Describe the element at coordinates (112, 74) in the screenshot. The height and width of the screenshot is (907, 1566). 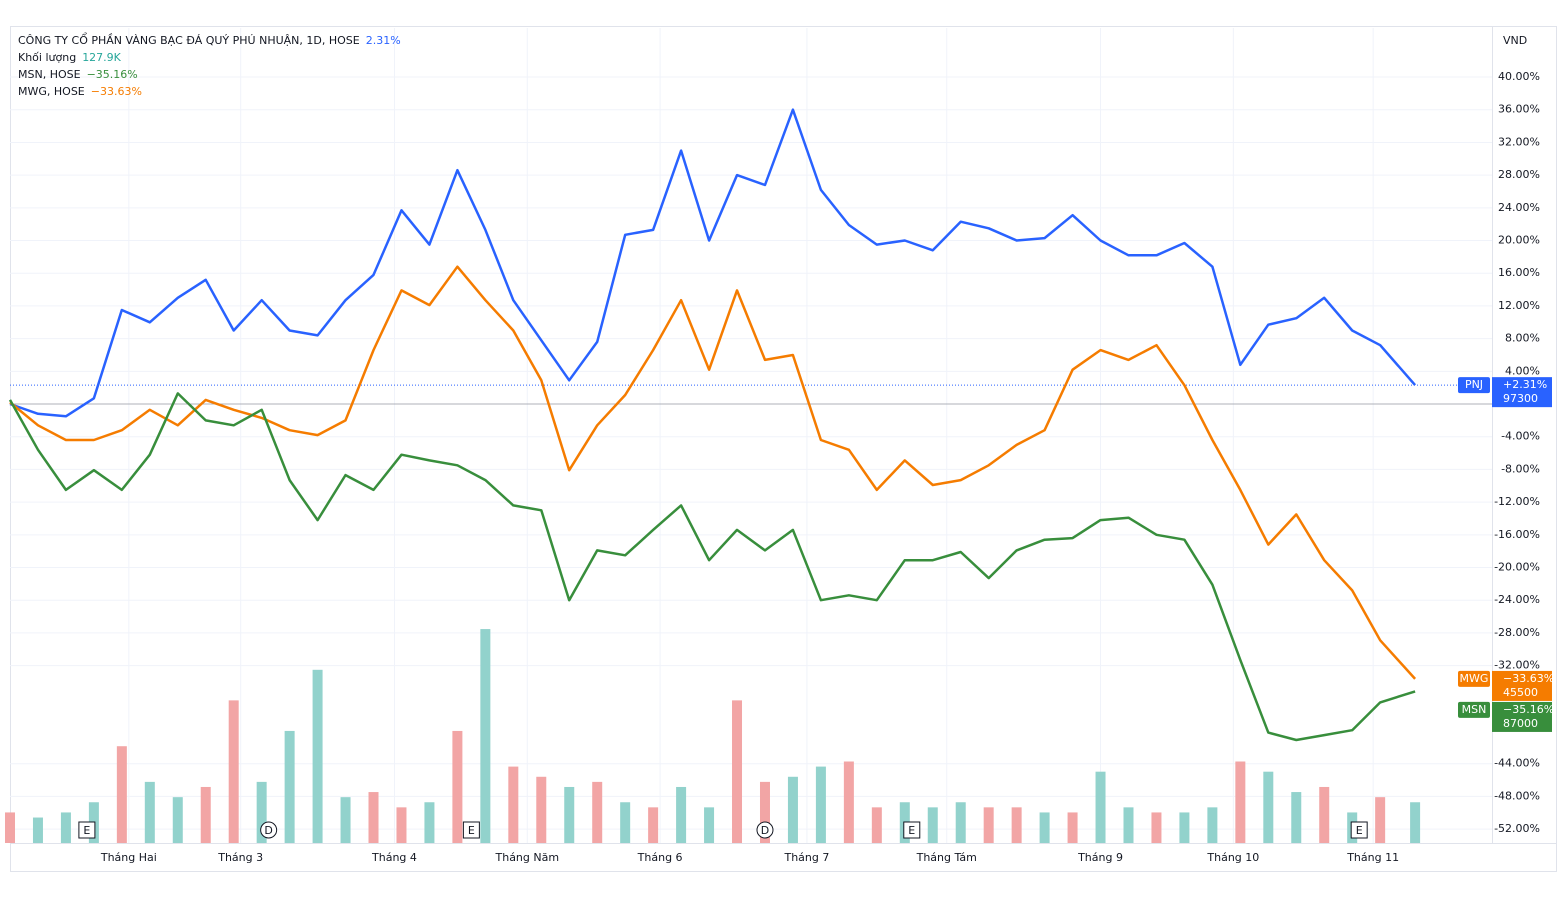
I see `legend-value: −35.16%` at that location.